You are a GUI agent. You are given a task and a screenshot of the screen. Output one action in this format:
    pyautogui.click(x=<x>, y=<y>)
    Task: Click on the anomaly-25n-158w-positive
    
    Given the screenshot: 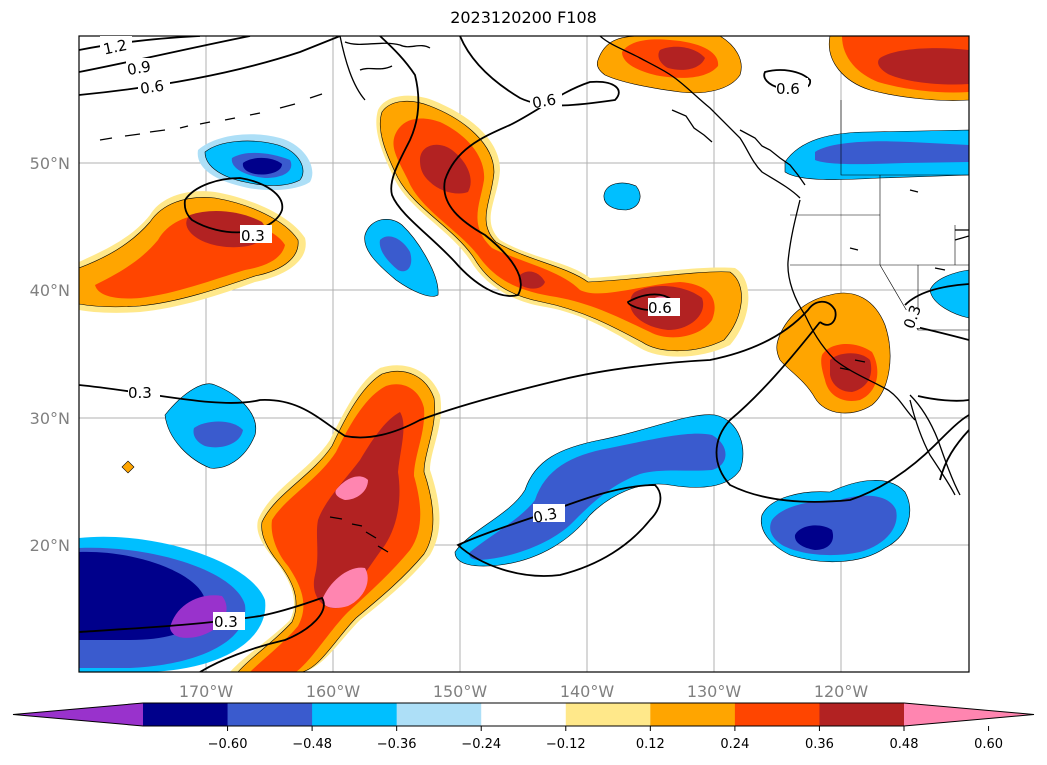 What is the action you would take?
    pyautogui.click(x=336, y=518)
    